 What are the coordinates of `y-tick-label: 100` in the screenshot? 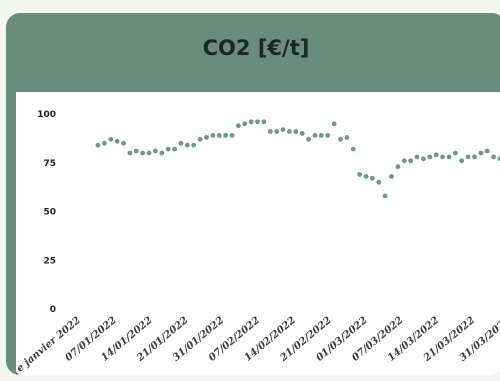 It's located at (46, 115).